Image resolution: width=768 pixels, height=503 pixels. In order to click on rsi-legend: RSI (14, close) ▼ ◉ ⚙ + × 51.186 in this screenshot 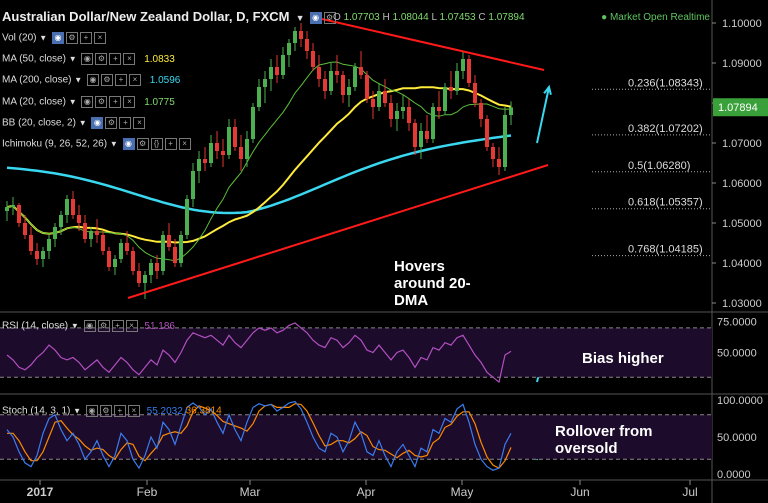, I will do `click(88, 326)`.